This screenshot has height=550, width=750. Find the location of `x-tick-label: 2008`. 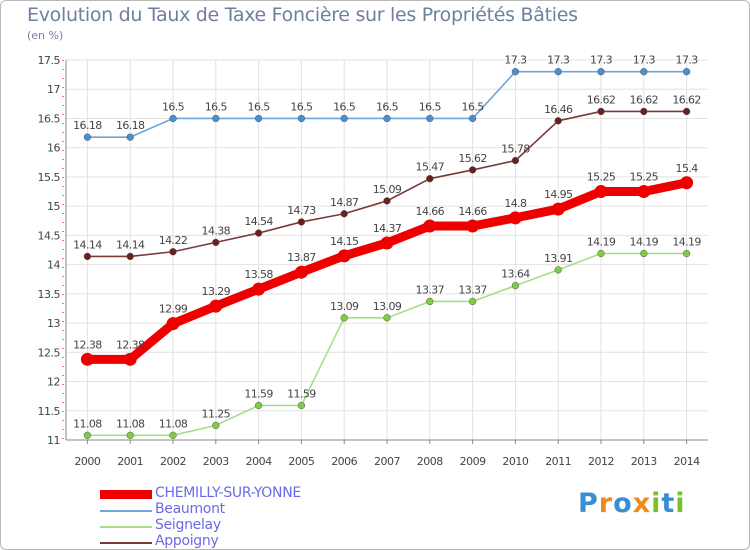

x-tick-label: 2008 is located at coordinates (430, 461).